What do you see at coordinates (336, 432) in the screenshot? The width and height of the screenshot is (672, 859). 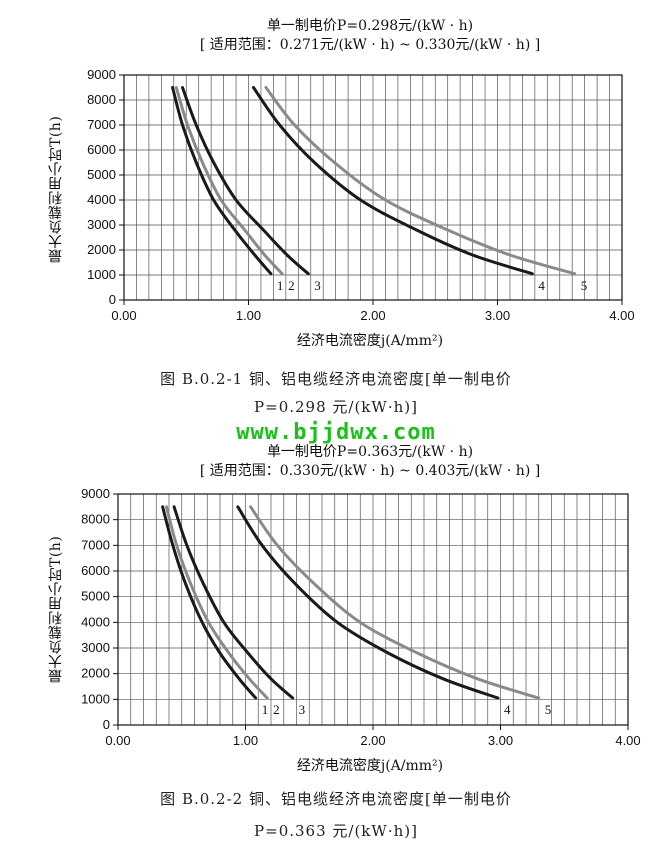 I see `watermark-text: www.bjjdwx.com` at bounding box center [336, 432].